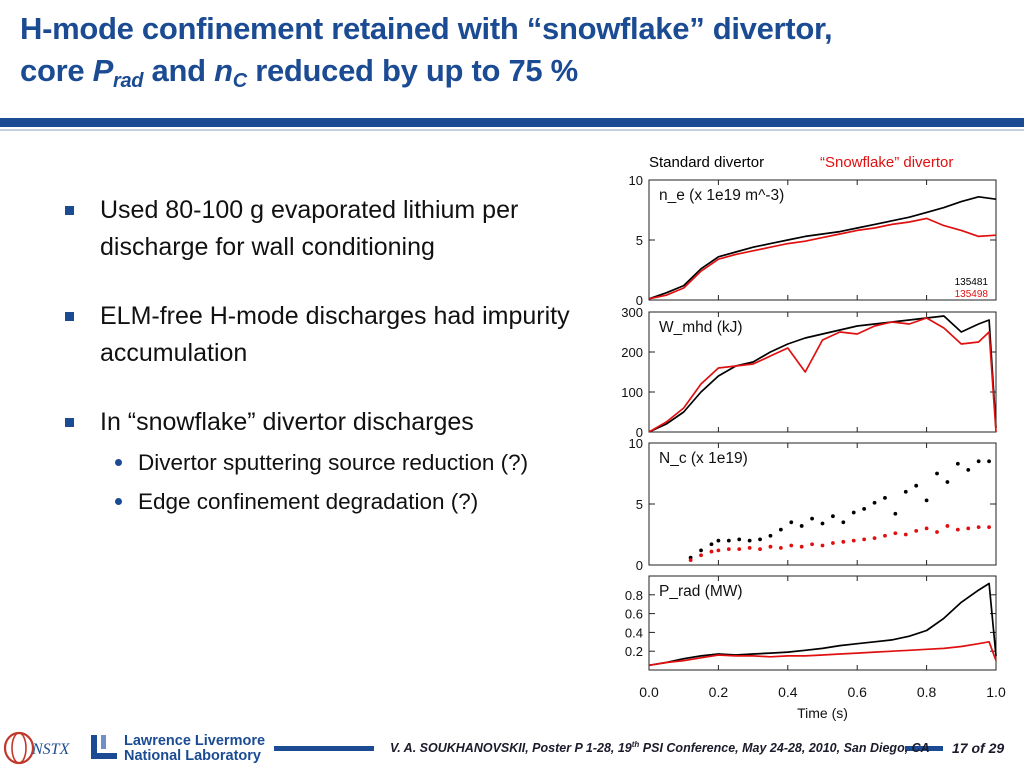 Image resolution: width=1024 pixels, height=768 pixels. Describe the element at coordinates (924, 748) in the screenshot. I see `footer-bar-right` at that location.